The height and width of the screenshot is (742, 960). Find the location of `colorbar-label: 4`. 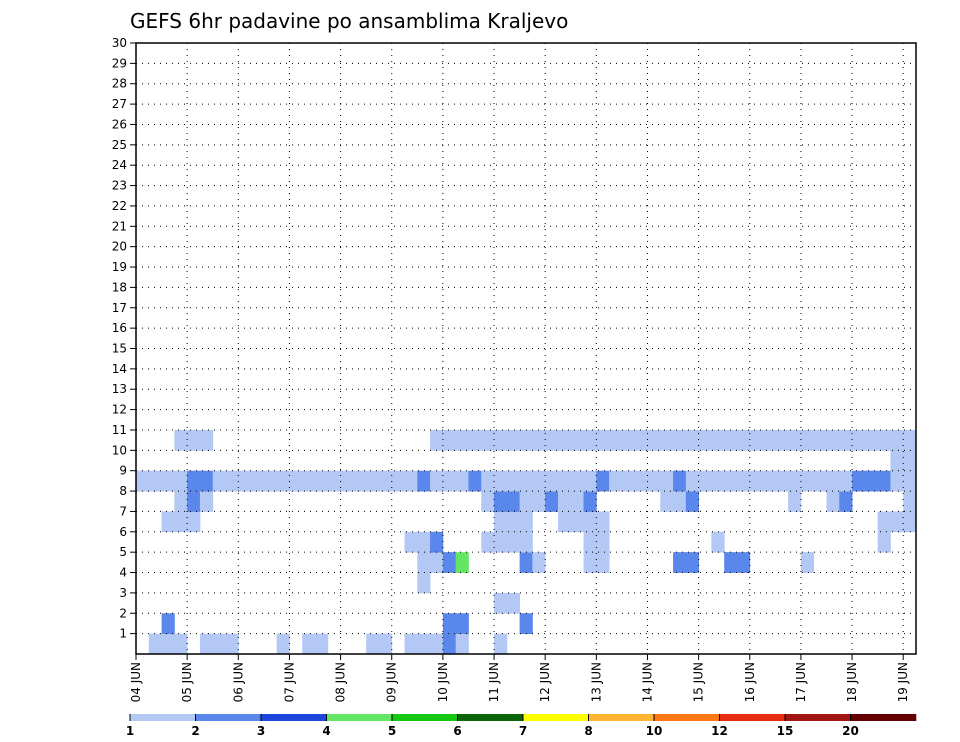

colorbar-label: 4 is located at coordinates (326, 731).